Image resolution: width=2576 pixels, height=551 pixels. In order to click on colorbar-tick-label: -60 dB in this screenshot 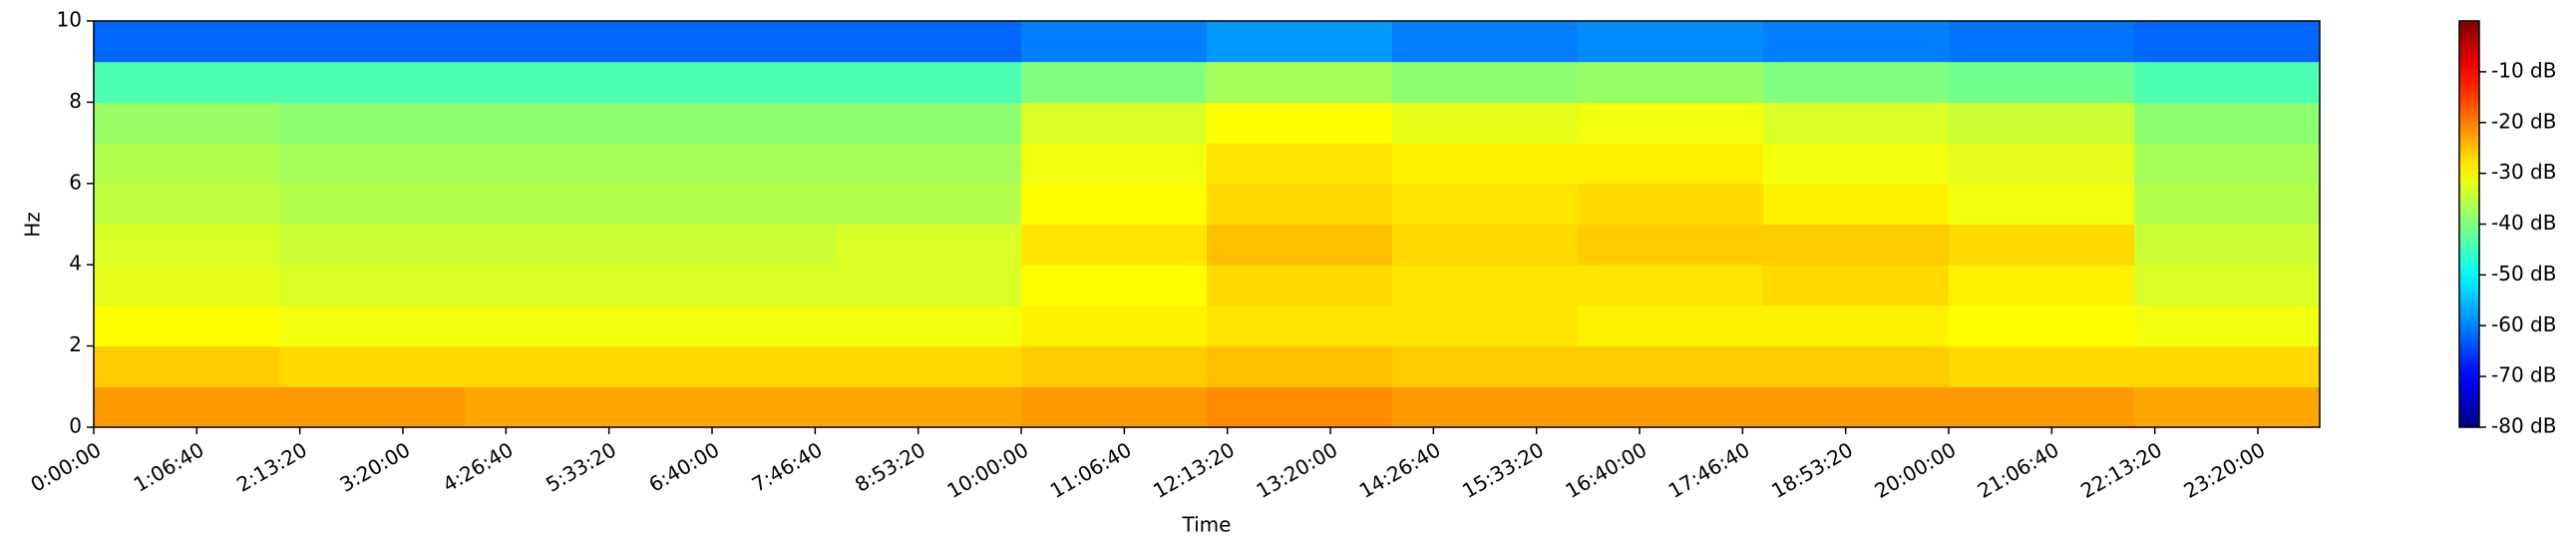, I will do `click(2523, 324)`.